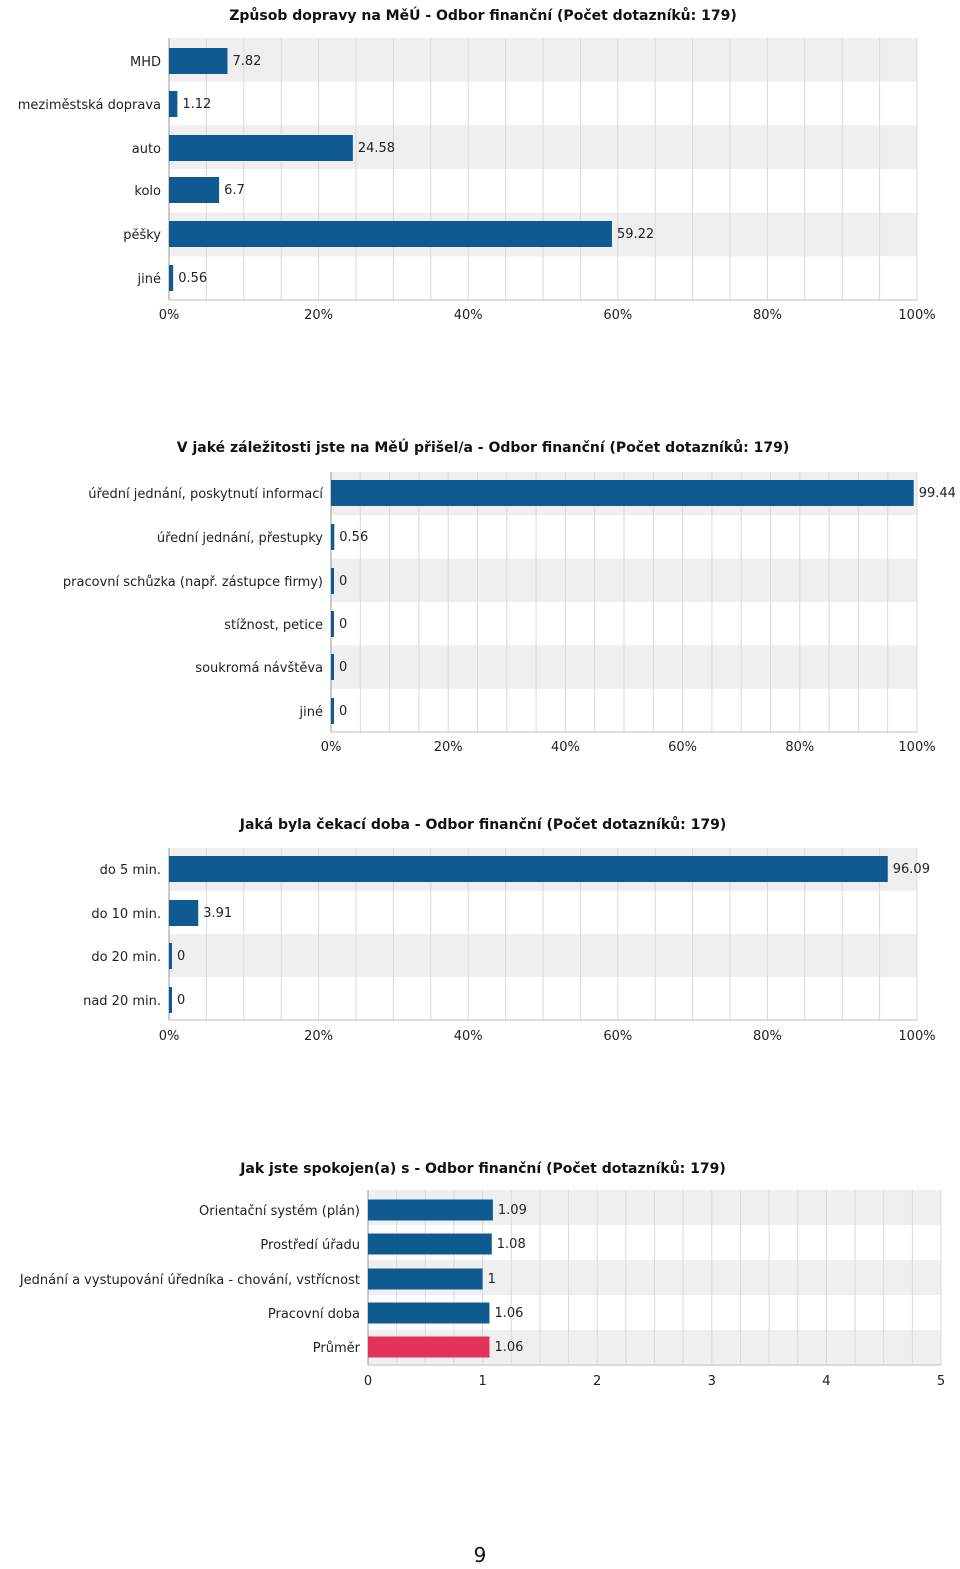  What do you see at coordinates (635, 234) in the screenshot?
I see `data-label: 59.22` at bounding box center [635, 234].